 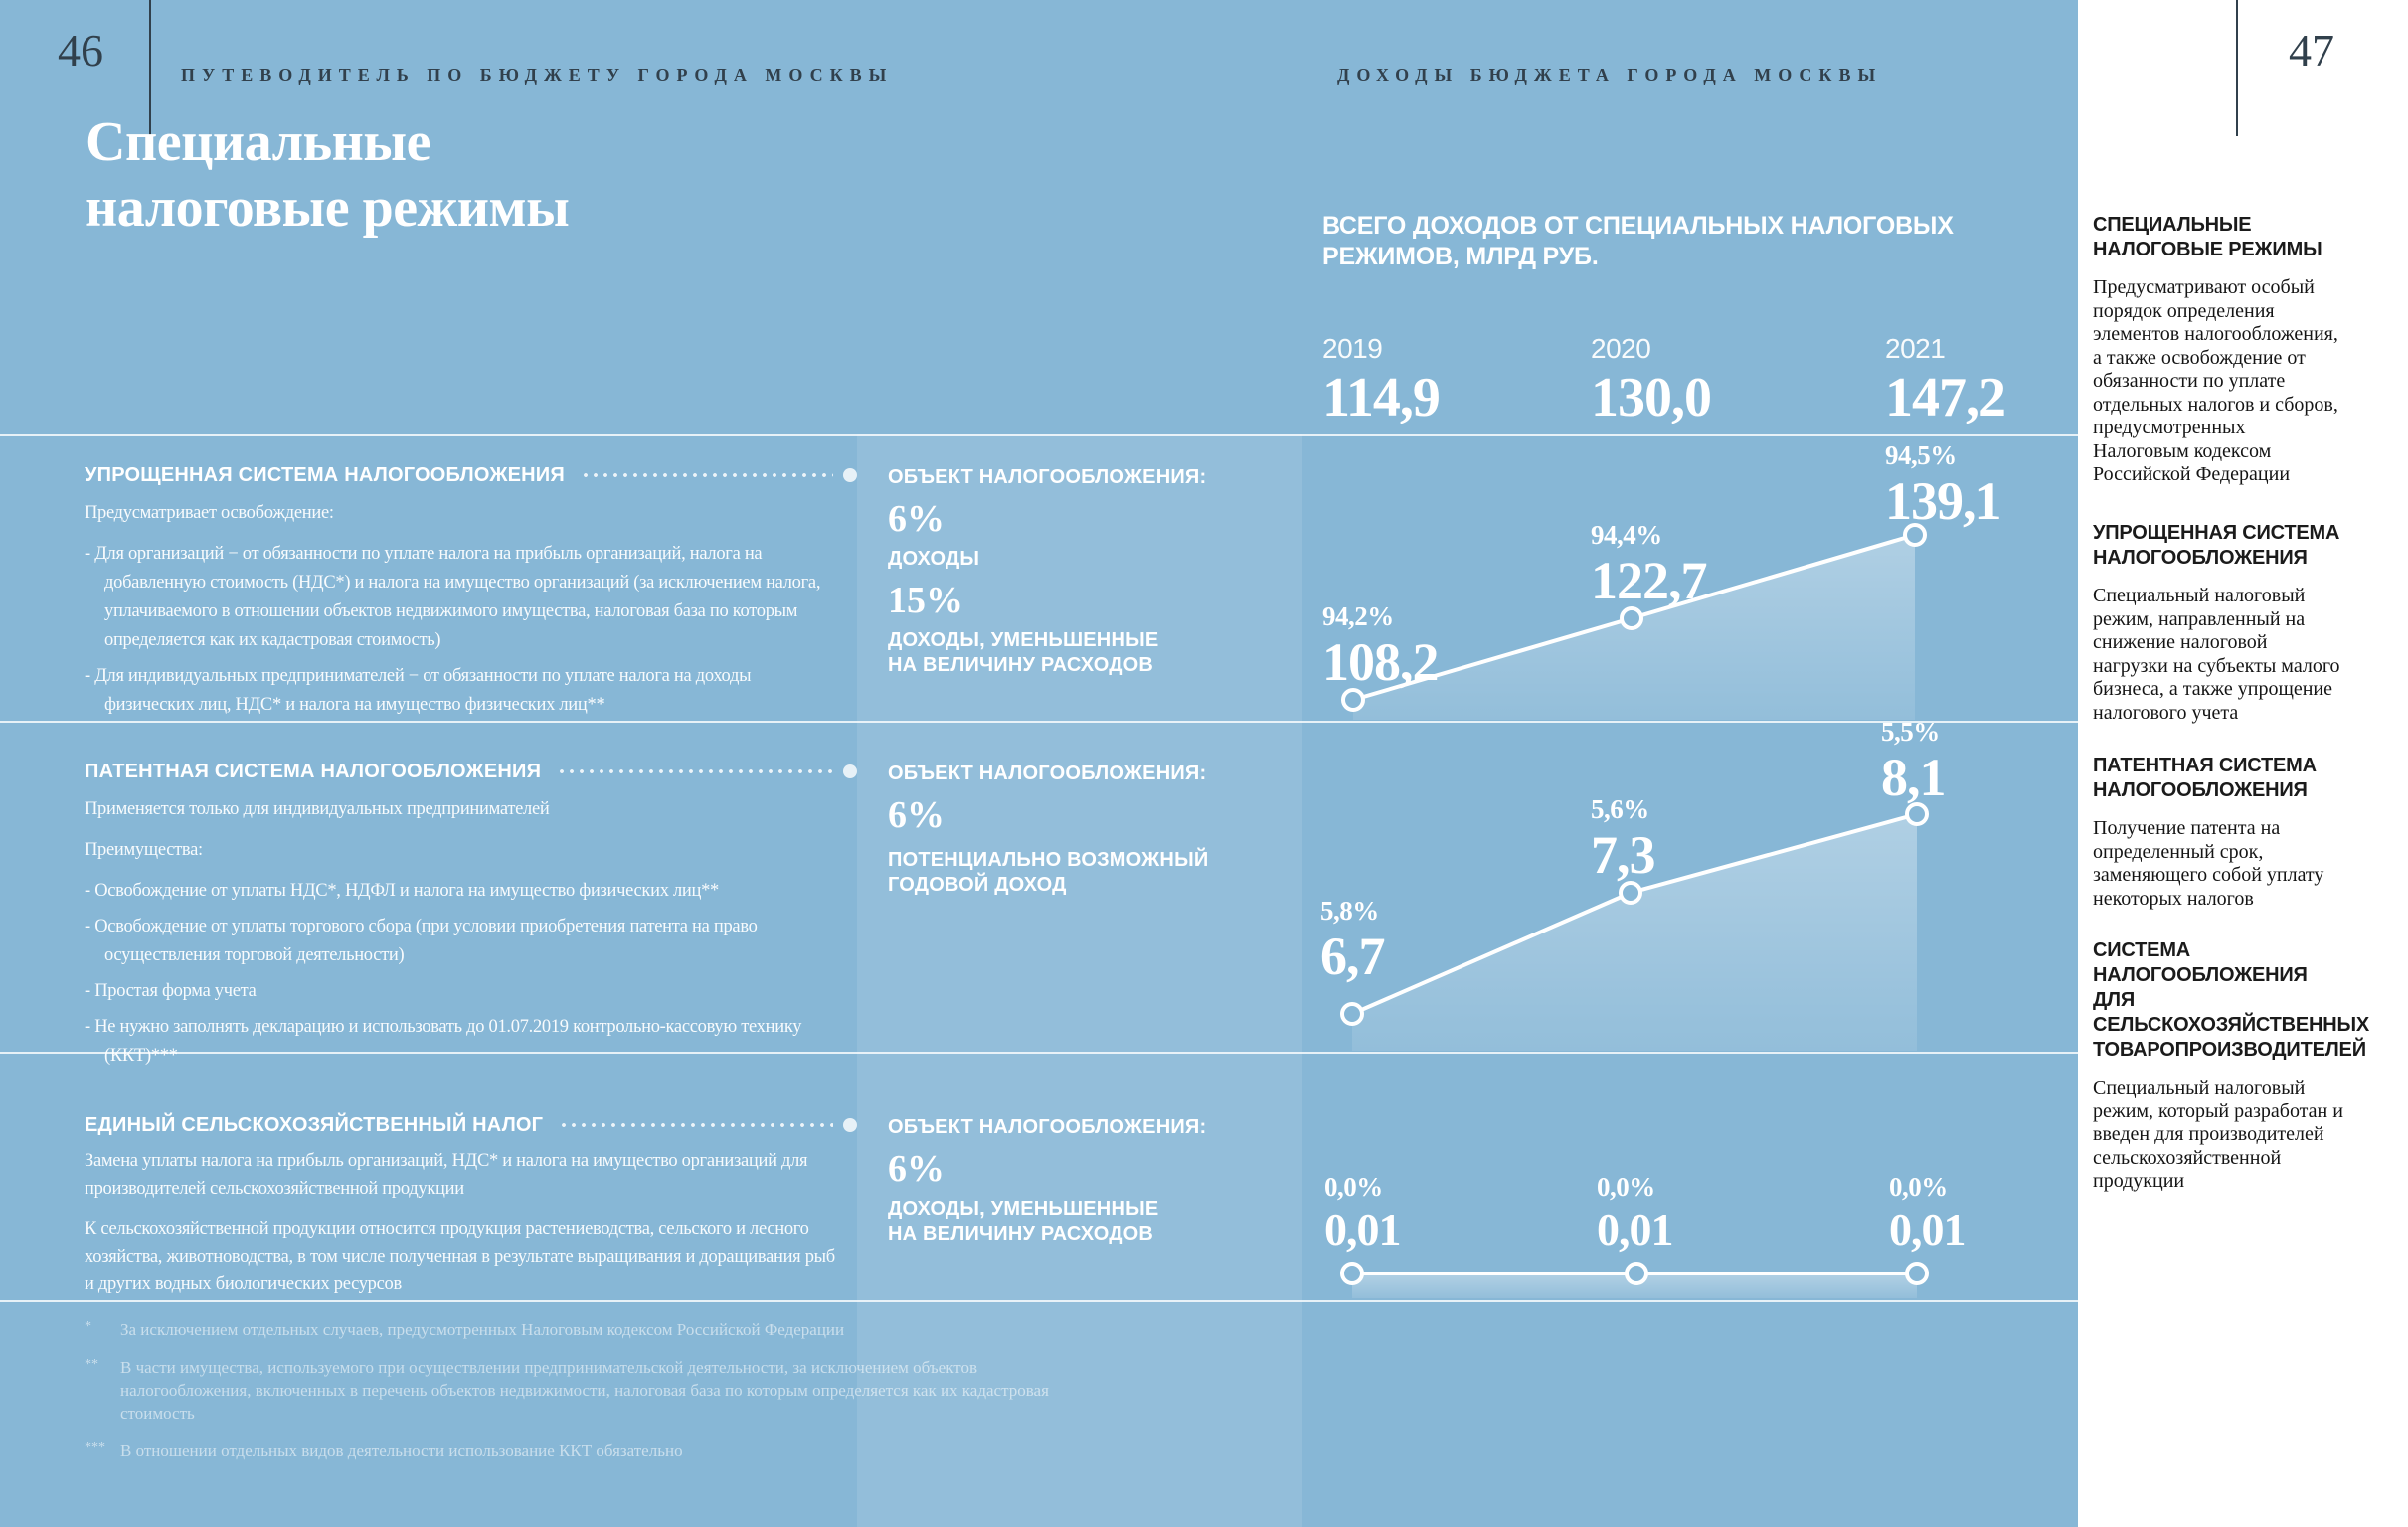 I want to click on point-value: 122,7, so click(x=1649, y=580).